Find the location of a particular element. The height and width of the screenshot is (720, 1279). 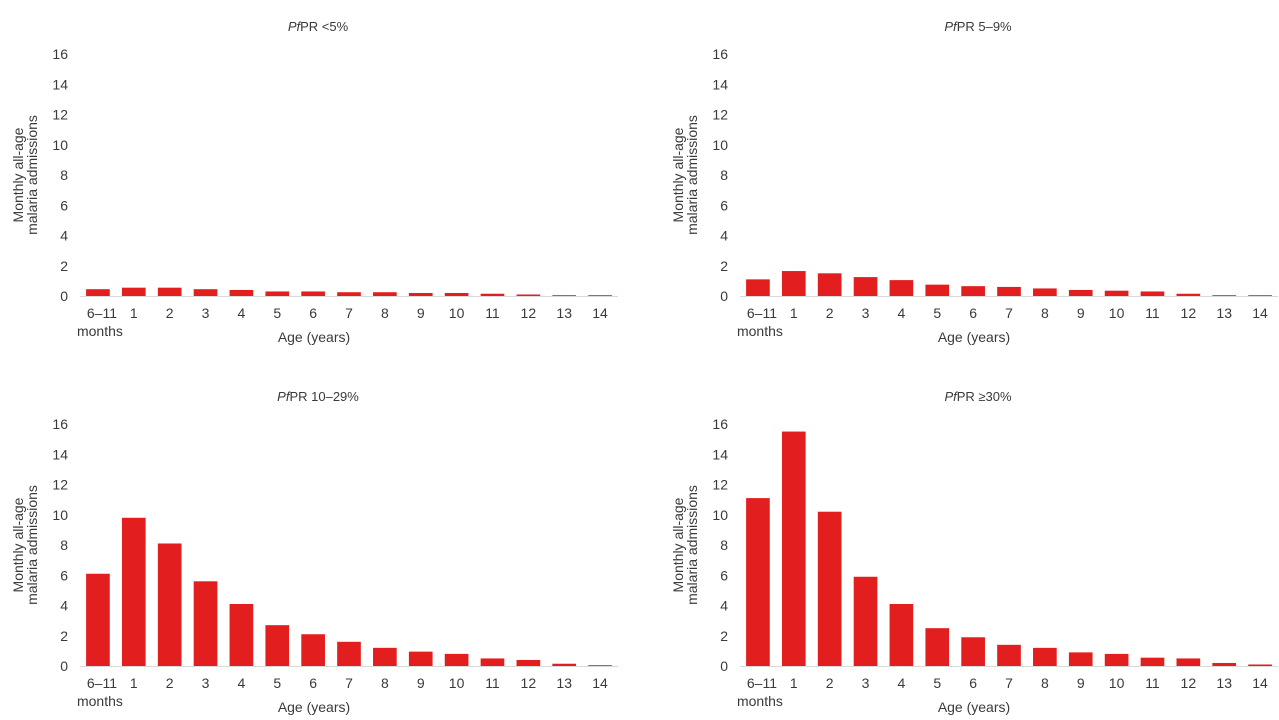

y-tick-label: 10 is located at coordinates (720, 515).